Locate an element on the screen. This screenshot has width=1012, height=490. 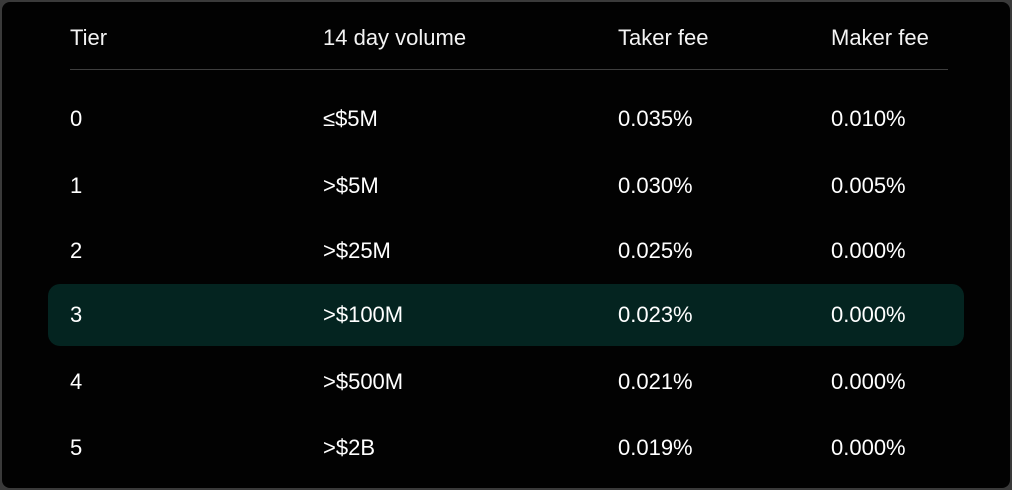
tier-cell: 4 is located at coordinates (76, 381).